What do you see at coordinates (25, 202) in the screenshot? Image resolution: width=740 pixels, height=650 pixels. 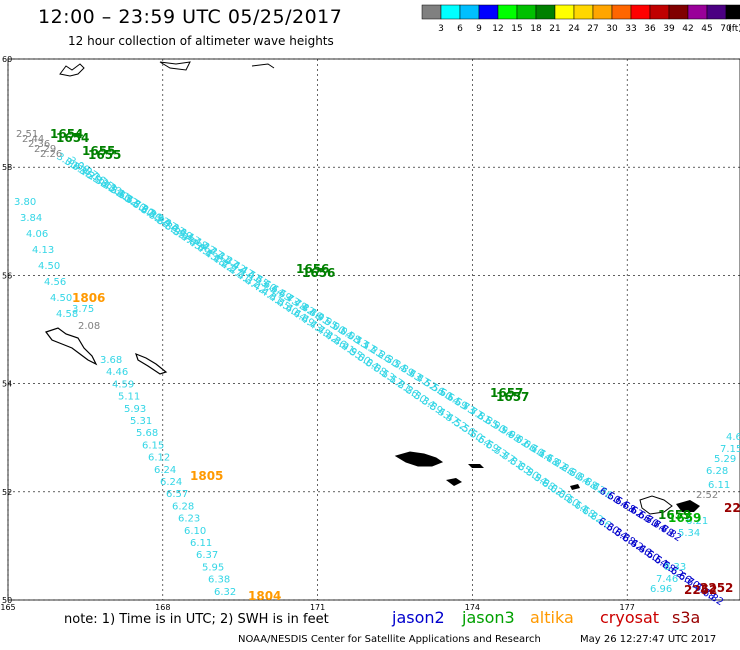 I see `swh-value: 3.80` at bounding box center [25, 202].